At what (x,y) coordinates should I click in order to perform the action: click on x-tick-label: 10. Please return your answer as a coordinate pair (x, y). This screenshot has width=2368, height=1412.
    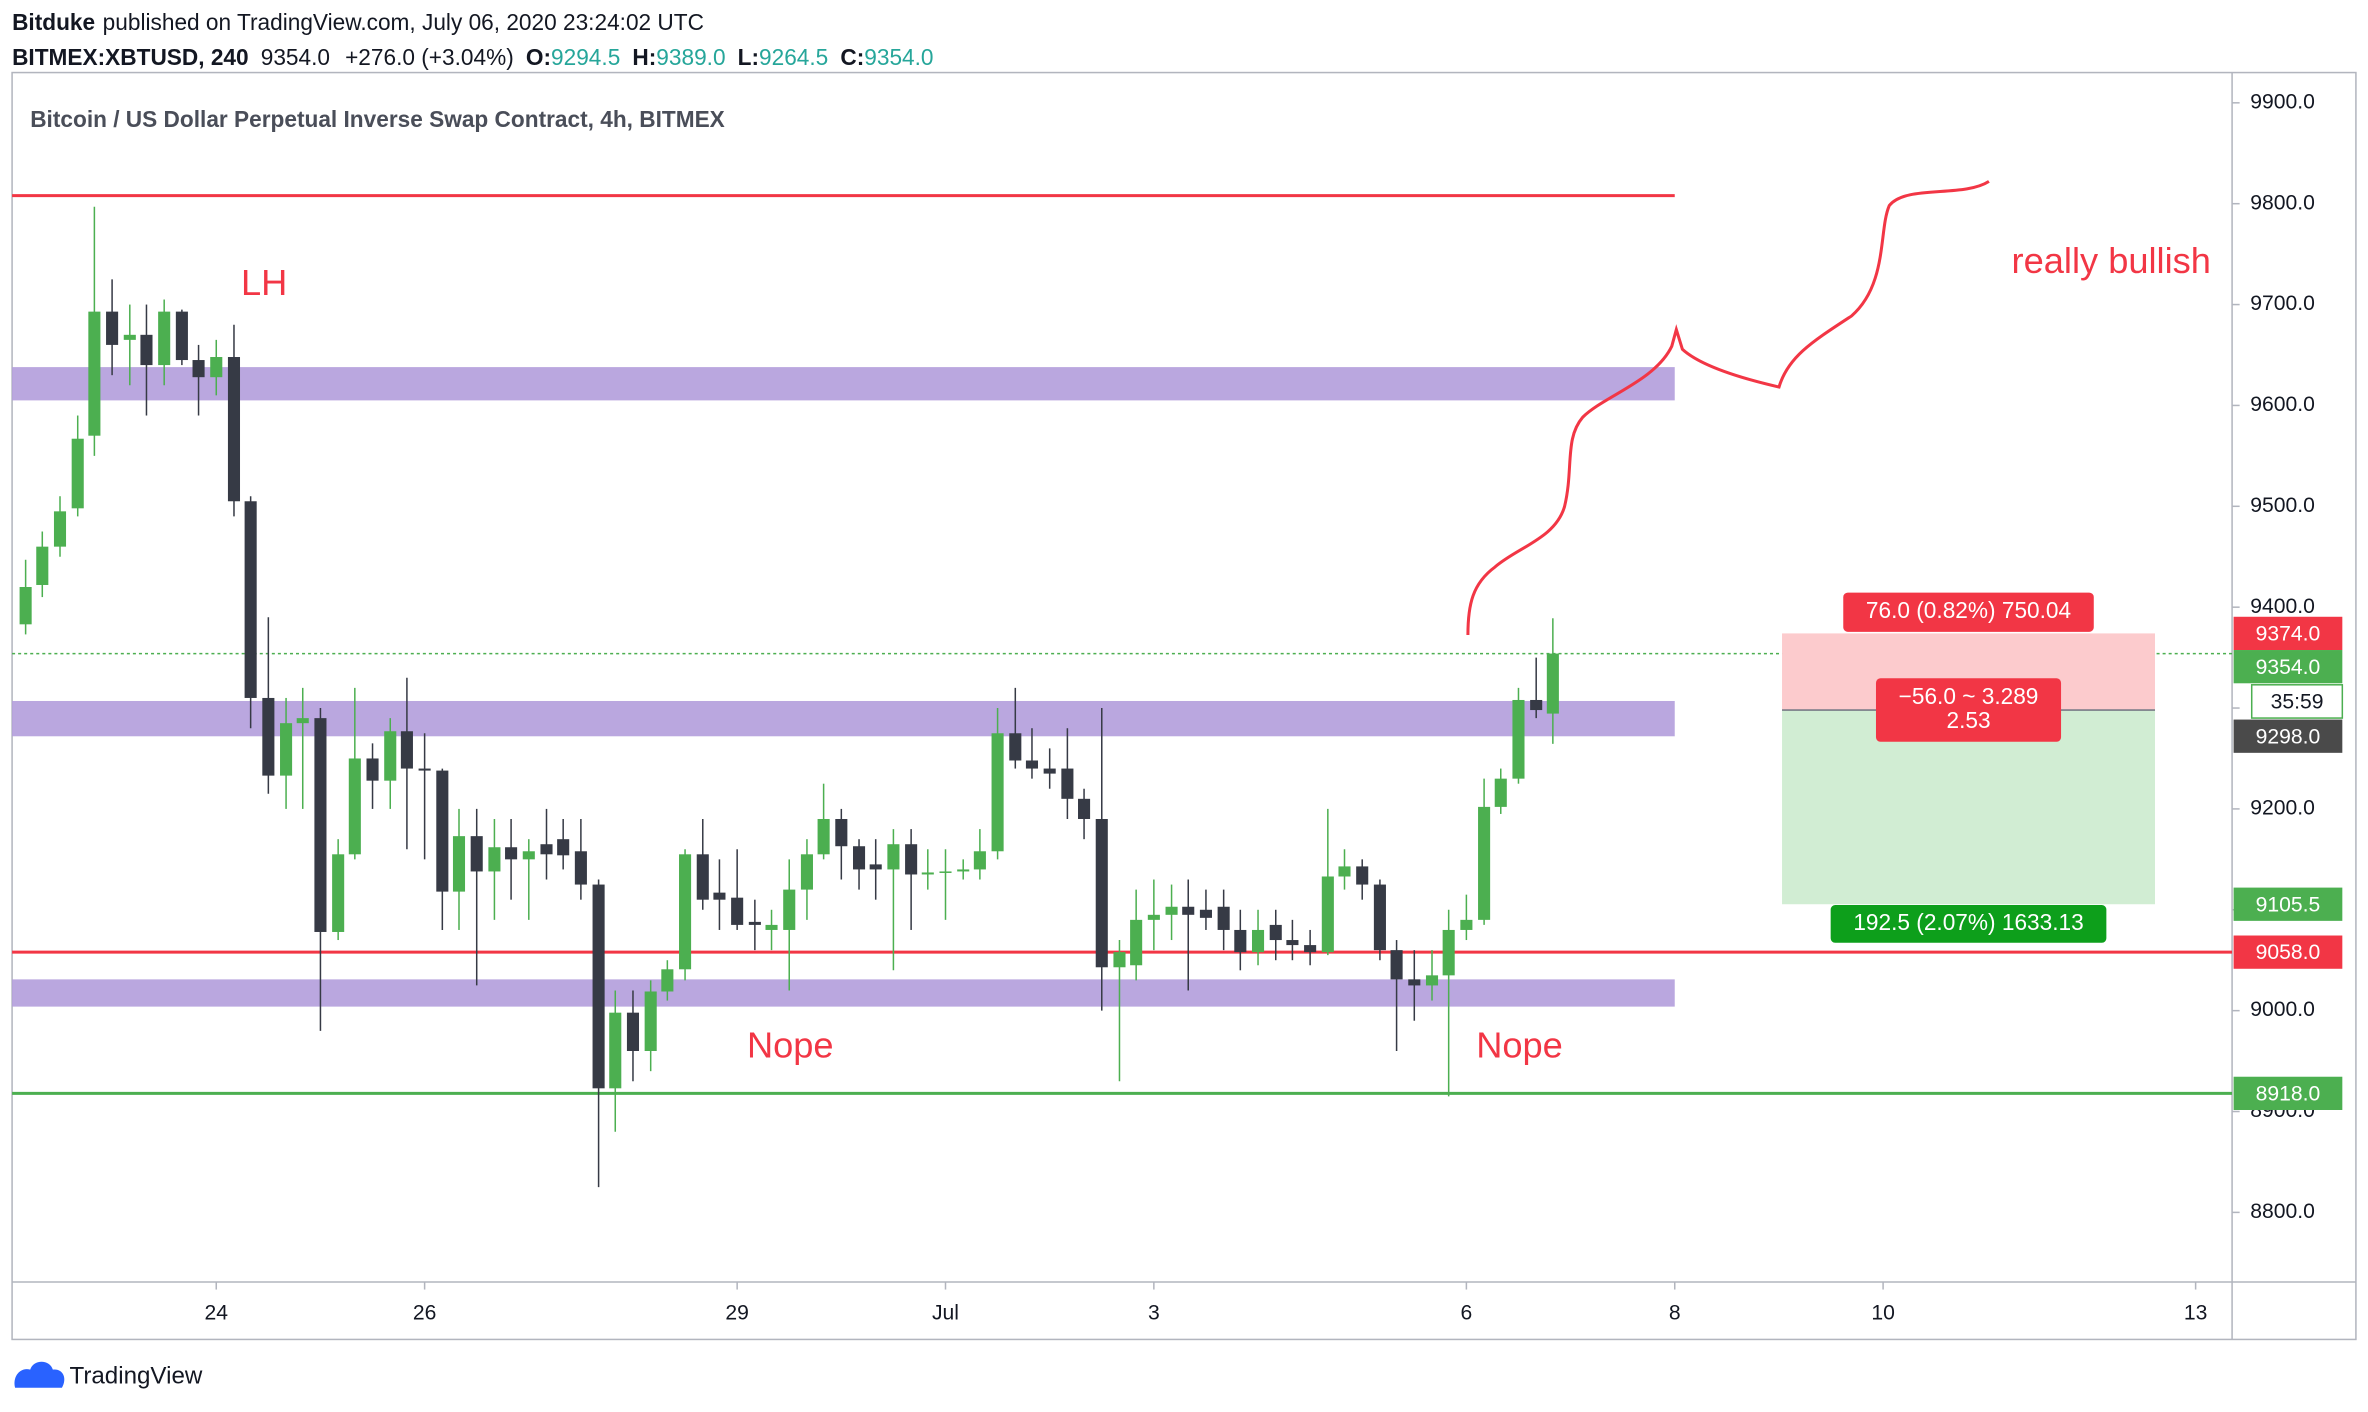
    Looking at the image, I should click on (1883, 1312).